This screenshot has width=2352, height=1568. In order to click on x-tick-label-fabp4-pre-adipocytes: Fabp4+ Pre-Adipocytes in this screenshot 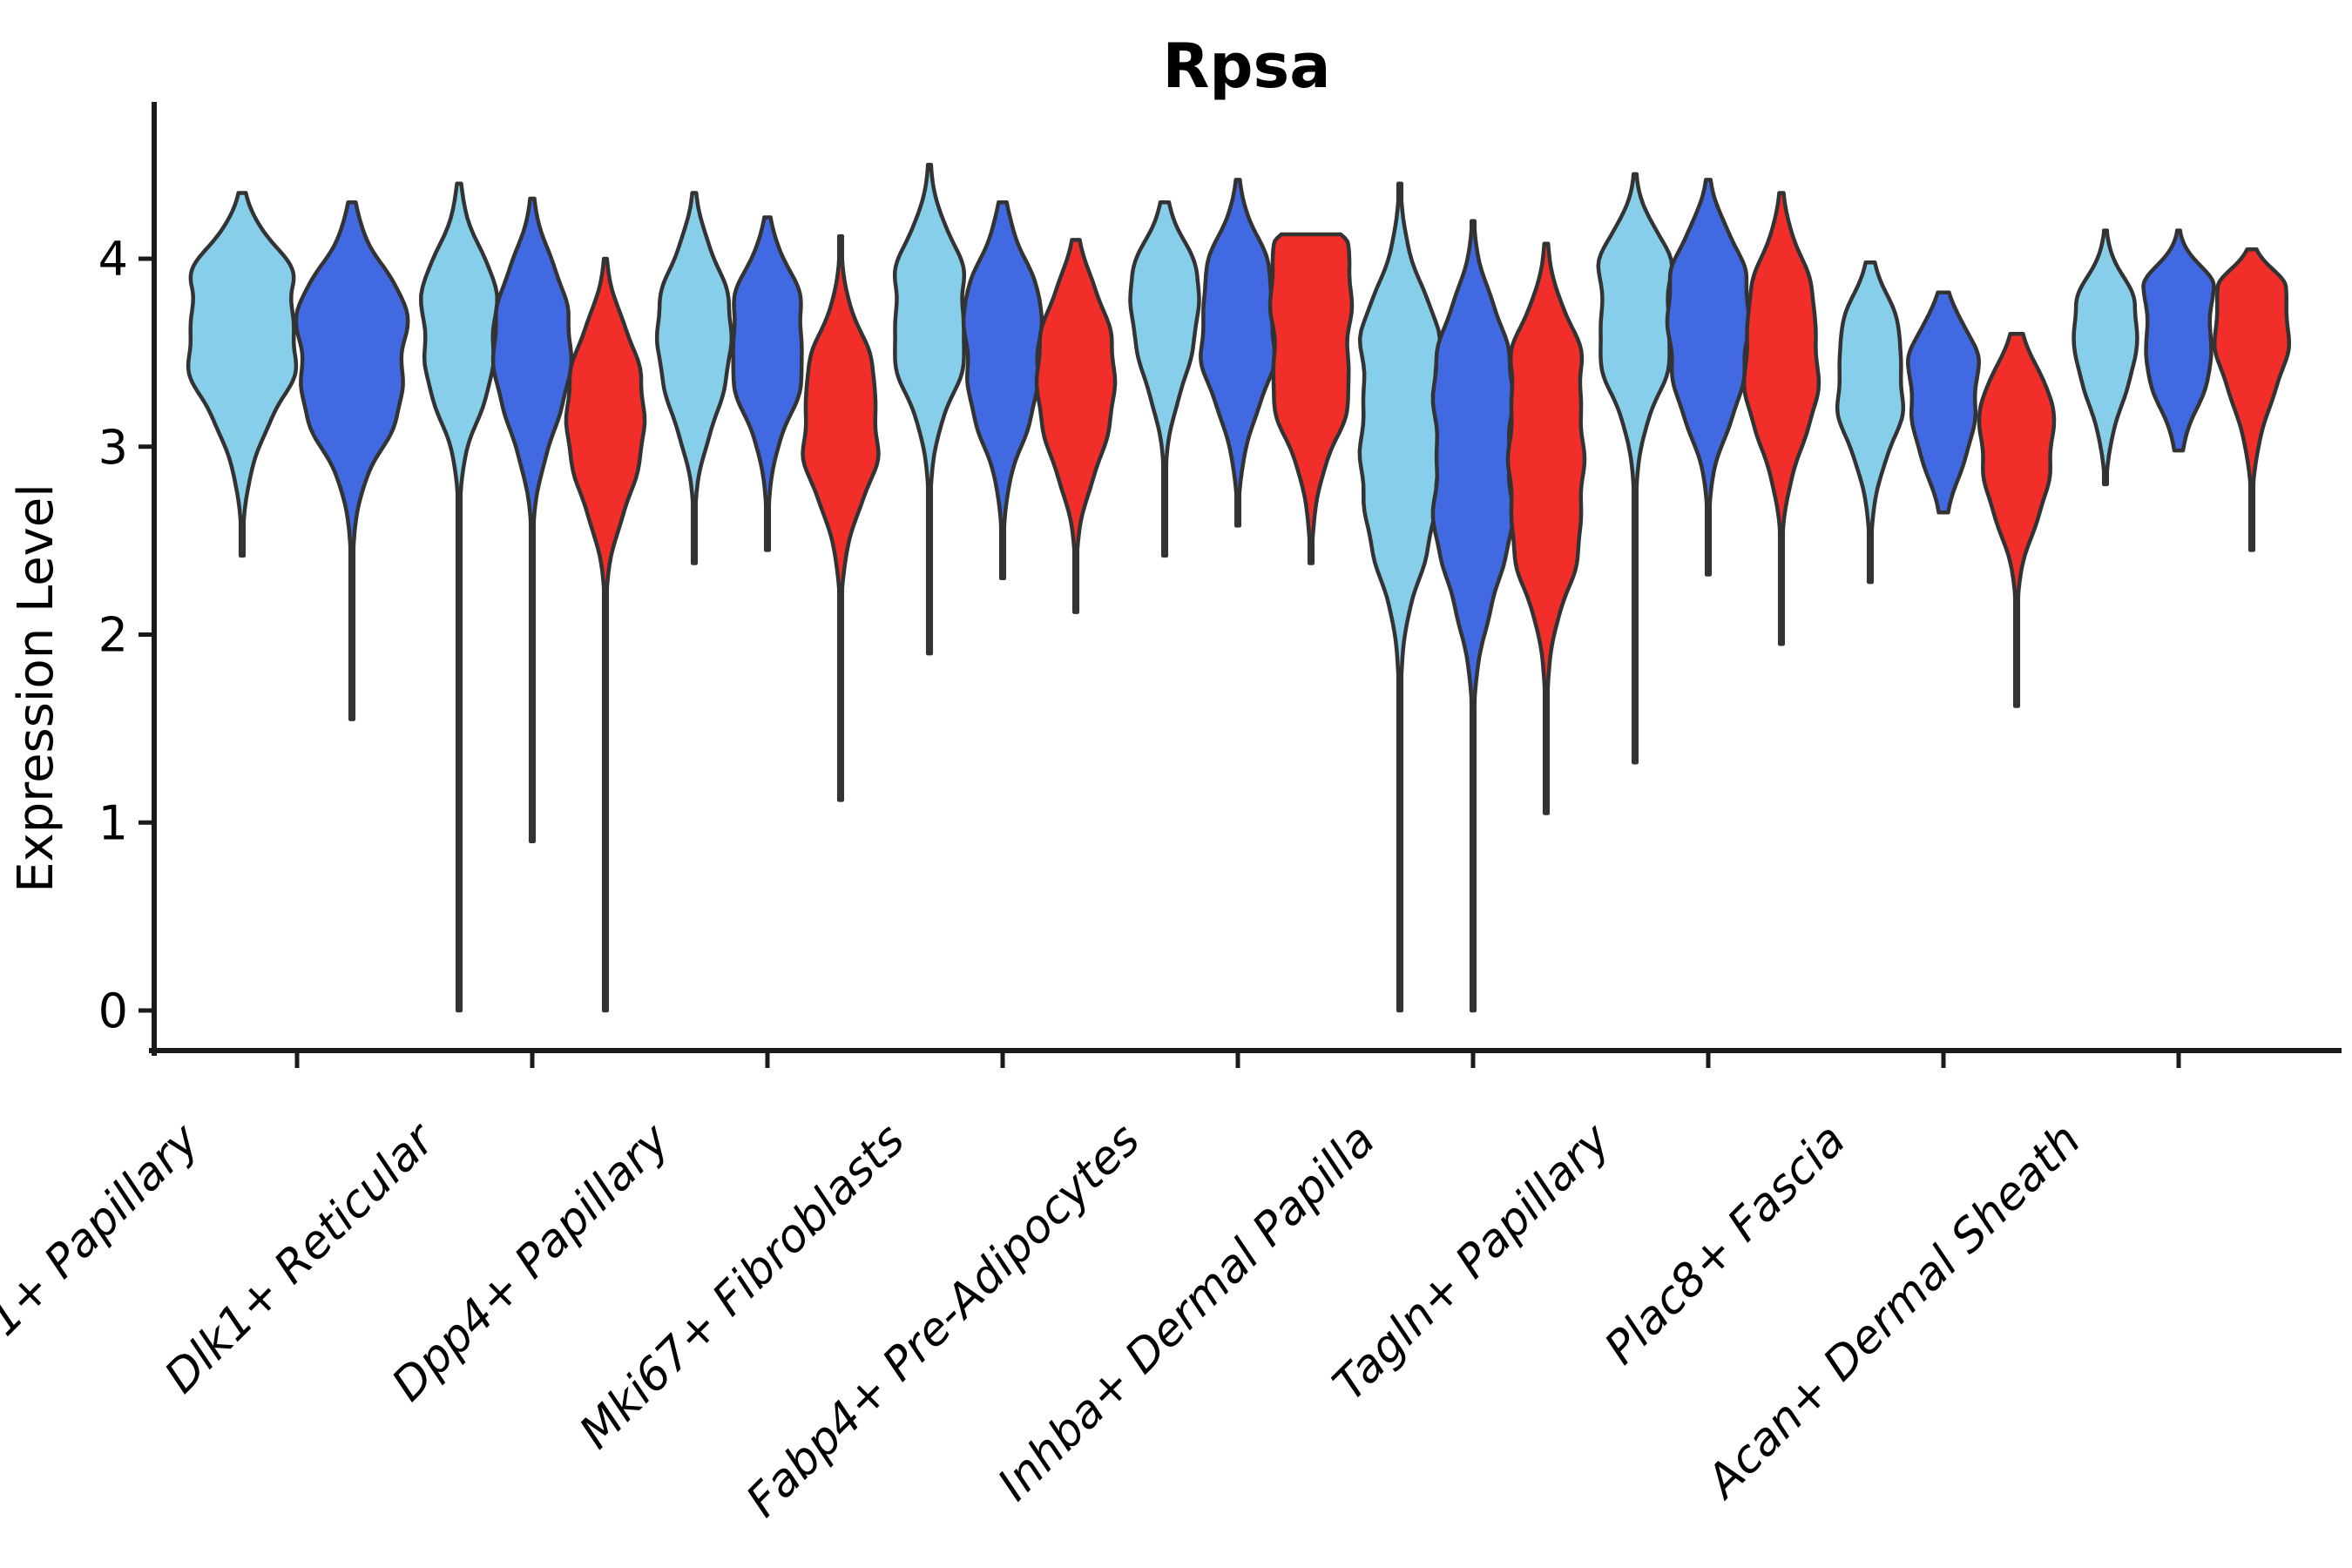, I will do `click(944, 1321)`.